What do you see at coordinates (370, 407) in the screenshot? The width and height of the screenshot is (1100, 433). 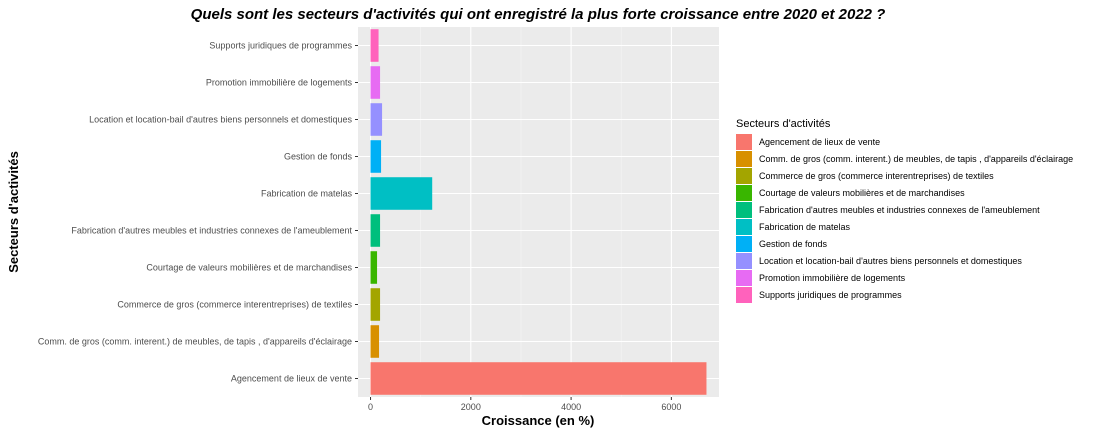 I see `x-tick-label: 0` at bounding box center [370, 407].